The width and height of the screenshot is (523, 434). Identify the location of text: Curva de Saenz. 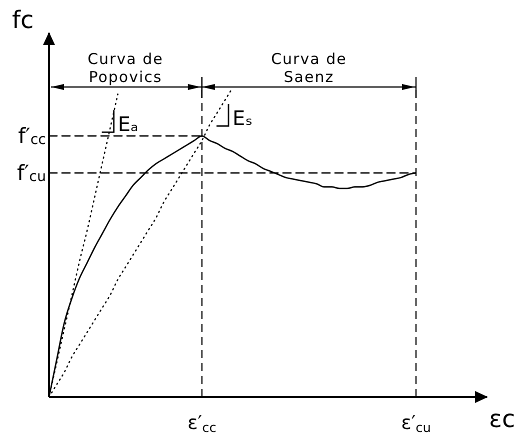
(309, 68).